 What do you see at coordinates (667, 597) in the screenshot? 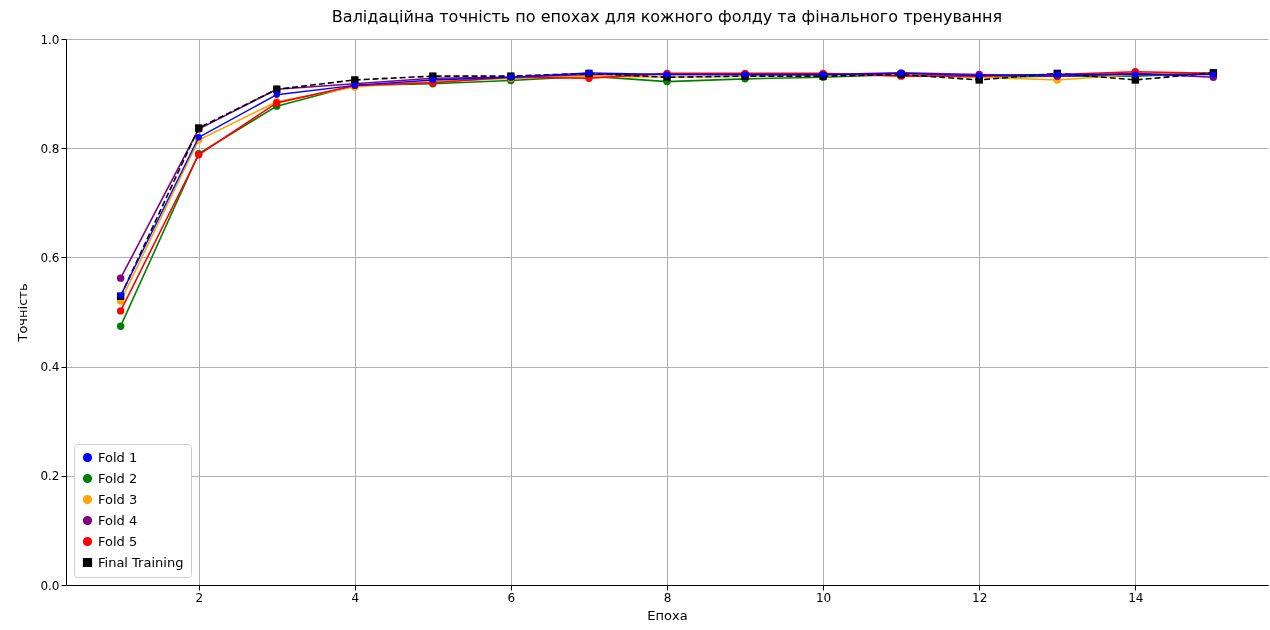
I see `x-tick-label: 8` at bounding box center [667, 597].